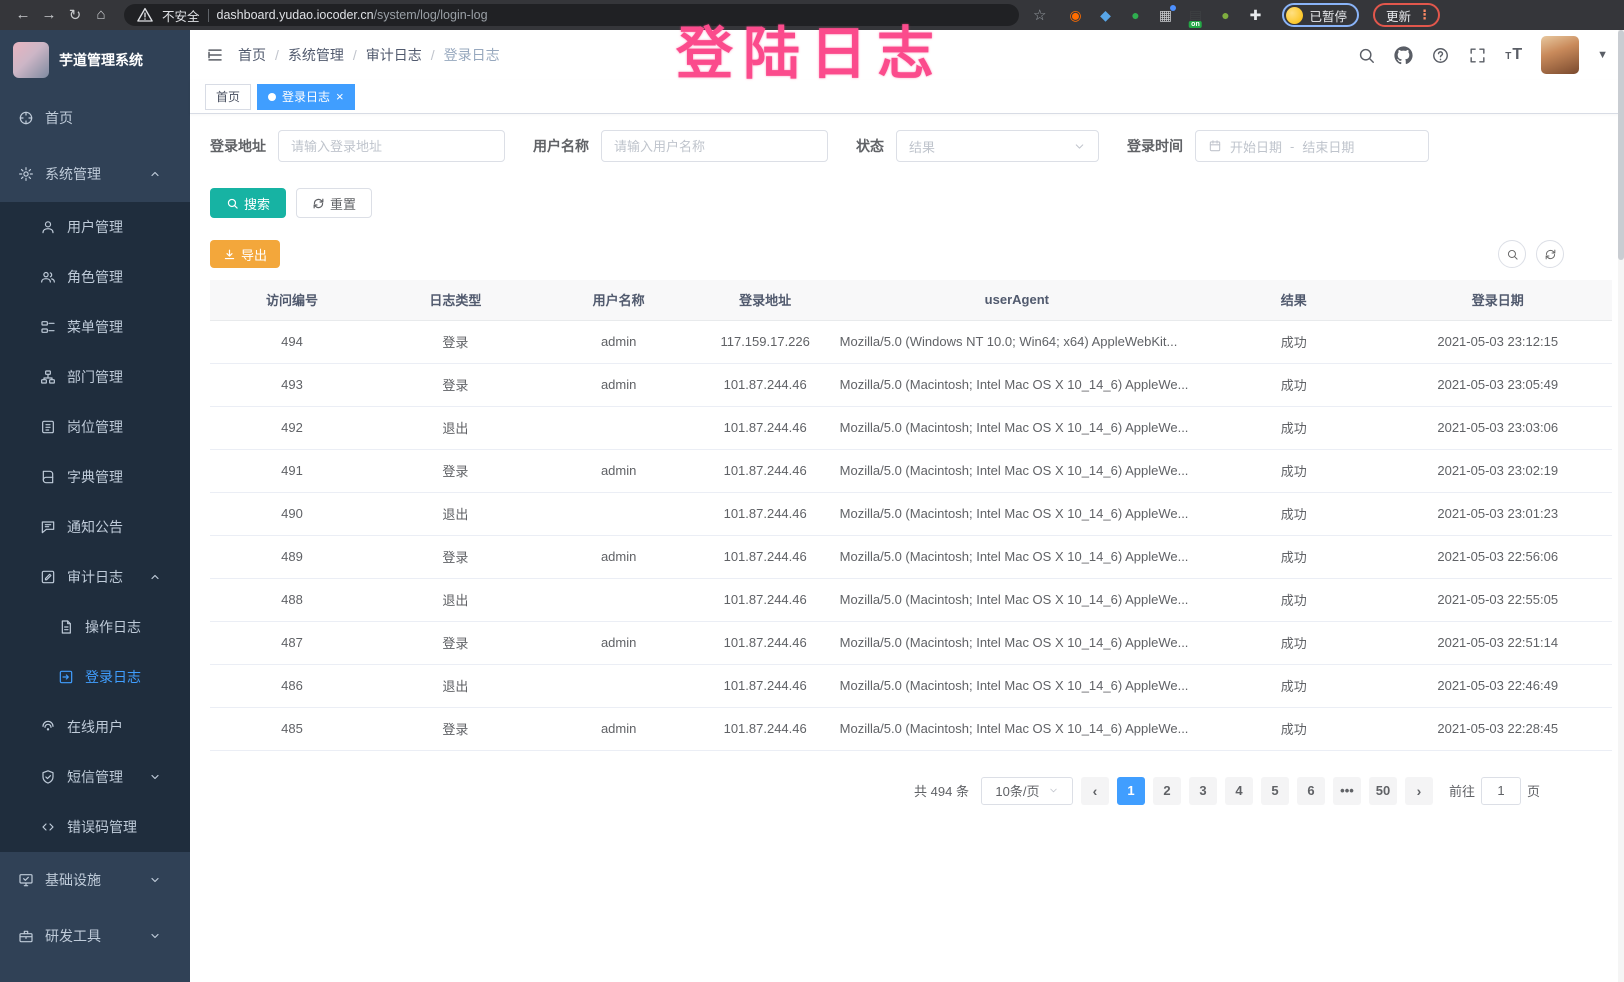  I want to click on users-icon, so click(48, 277).